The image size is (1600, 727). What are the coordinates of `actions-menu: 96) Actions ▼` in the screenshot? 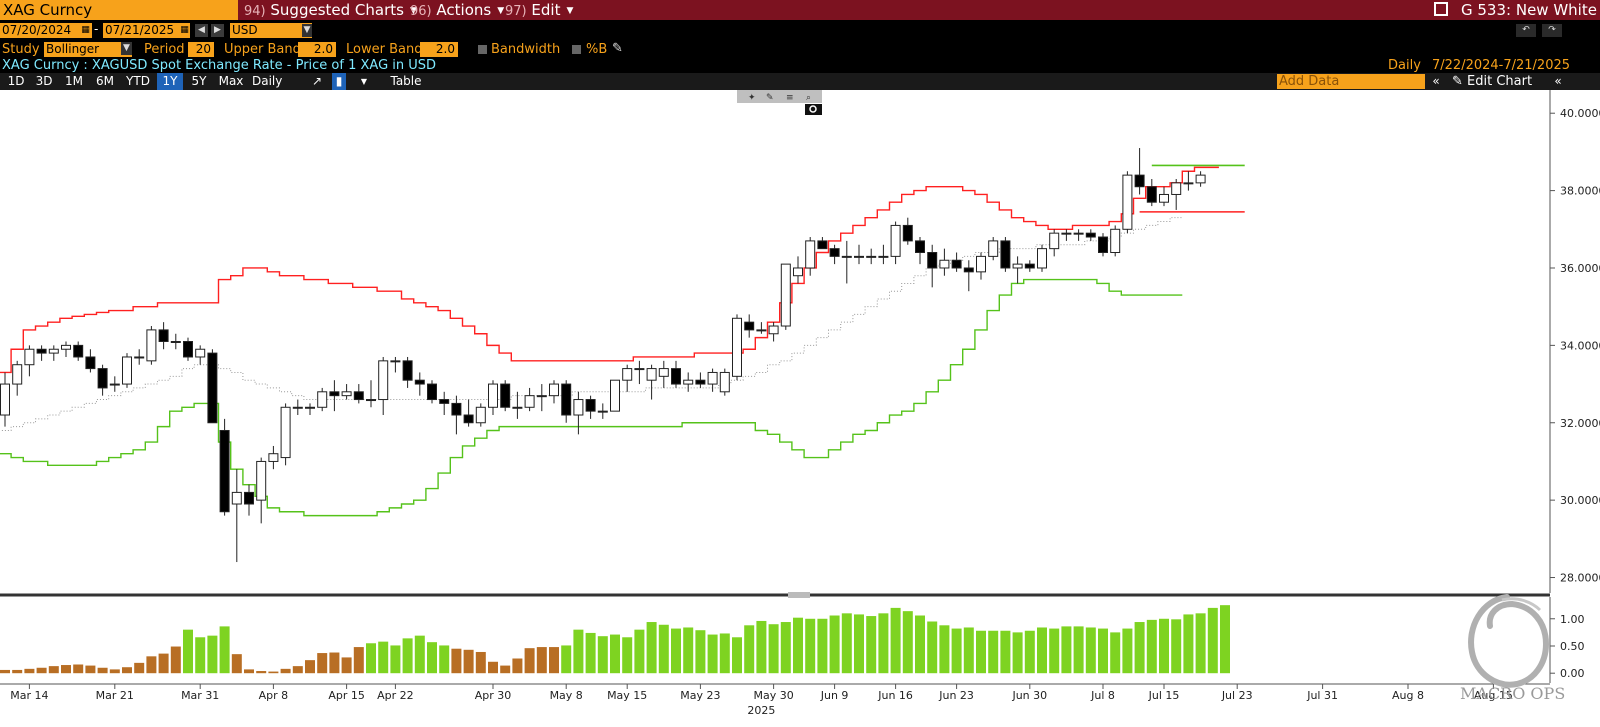 It's located at (457, 10).